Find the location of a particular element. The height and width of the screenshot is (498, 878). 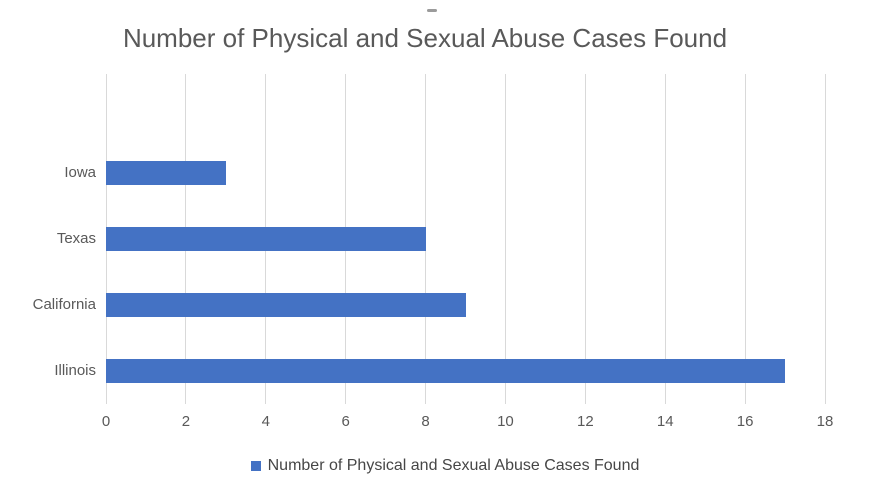

value-tick-label-0: 0 is located at coordinates (106, 421).